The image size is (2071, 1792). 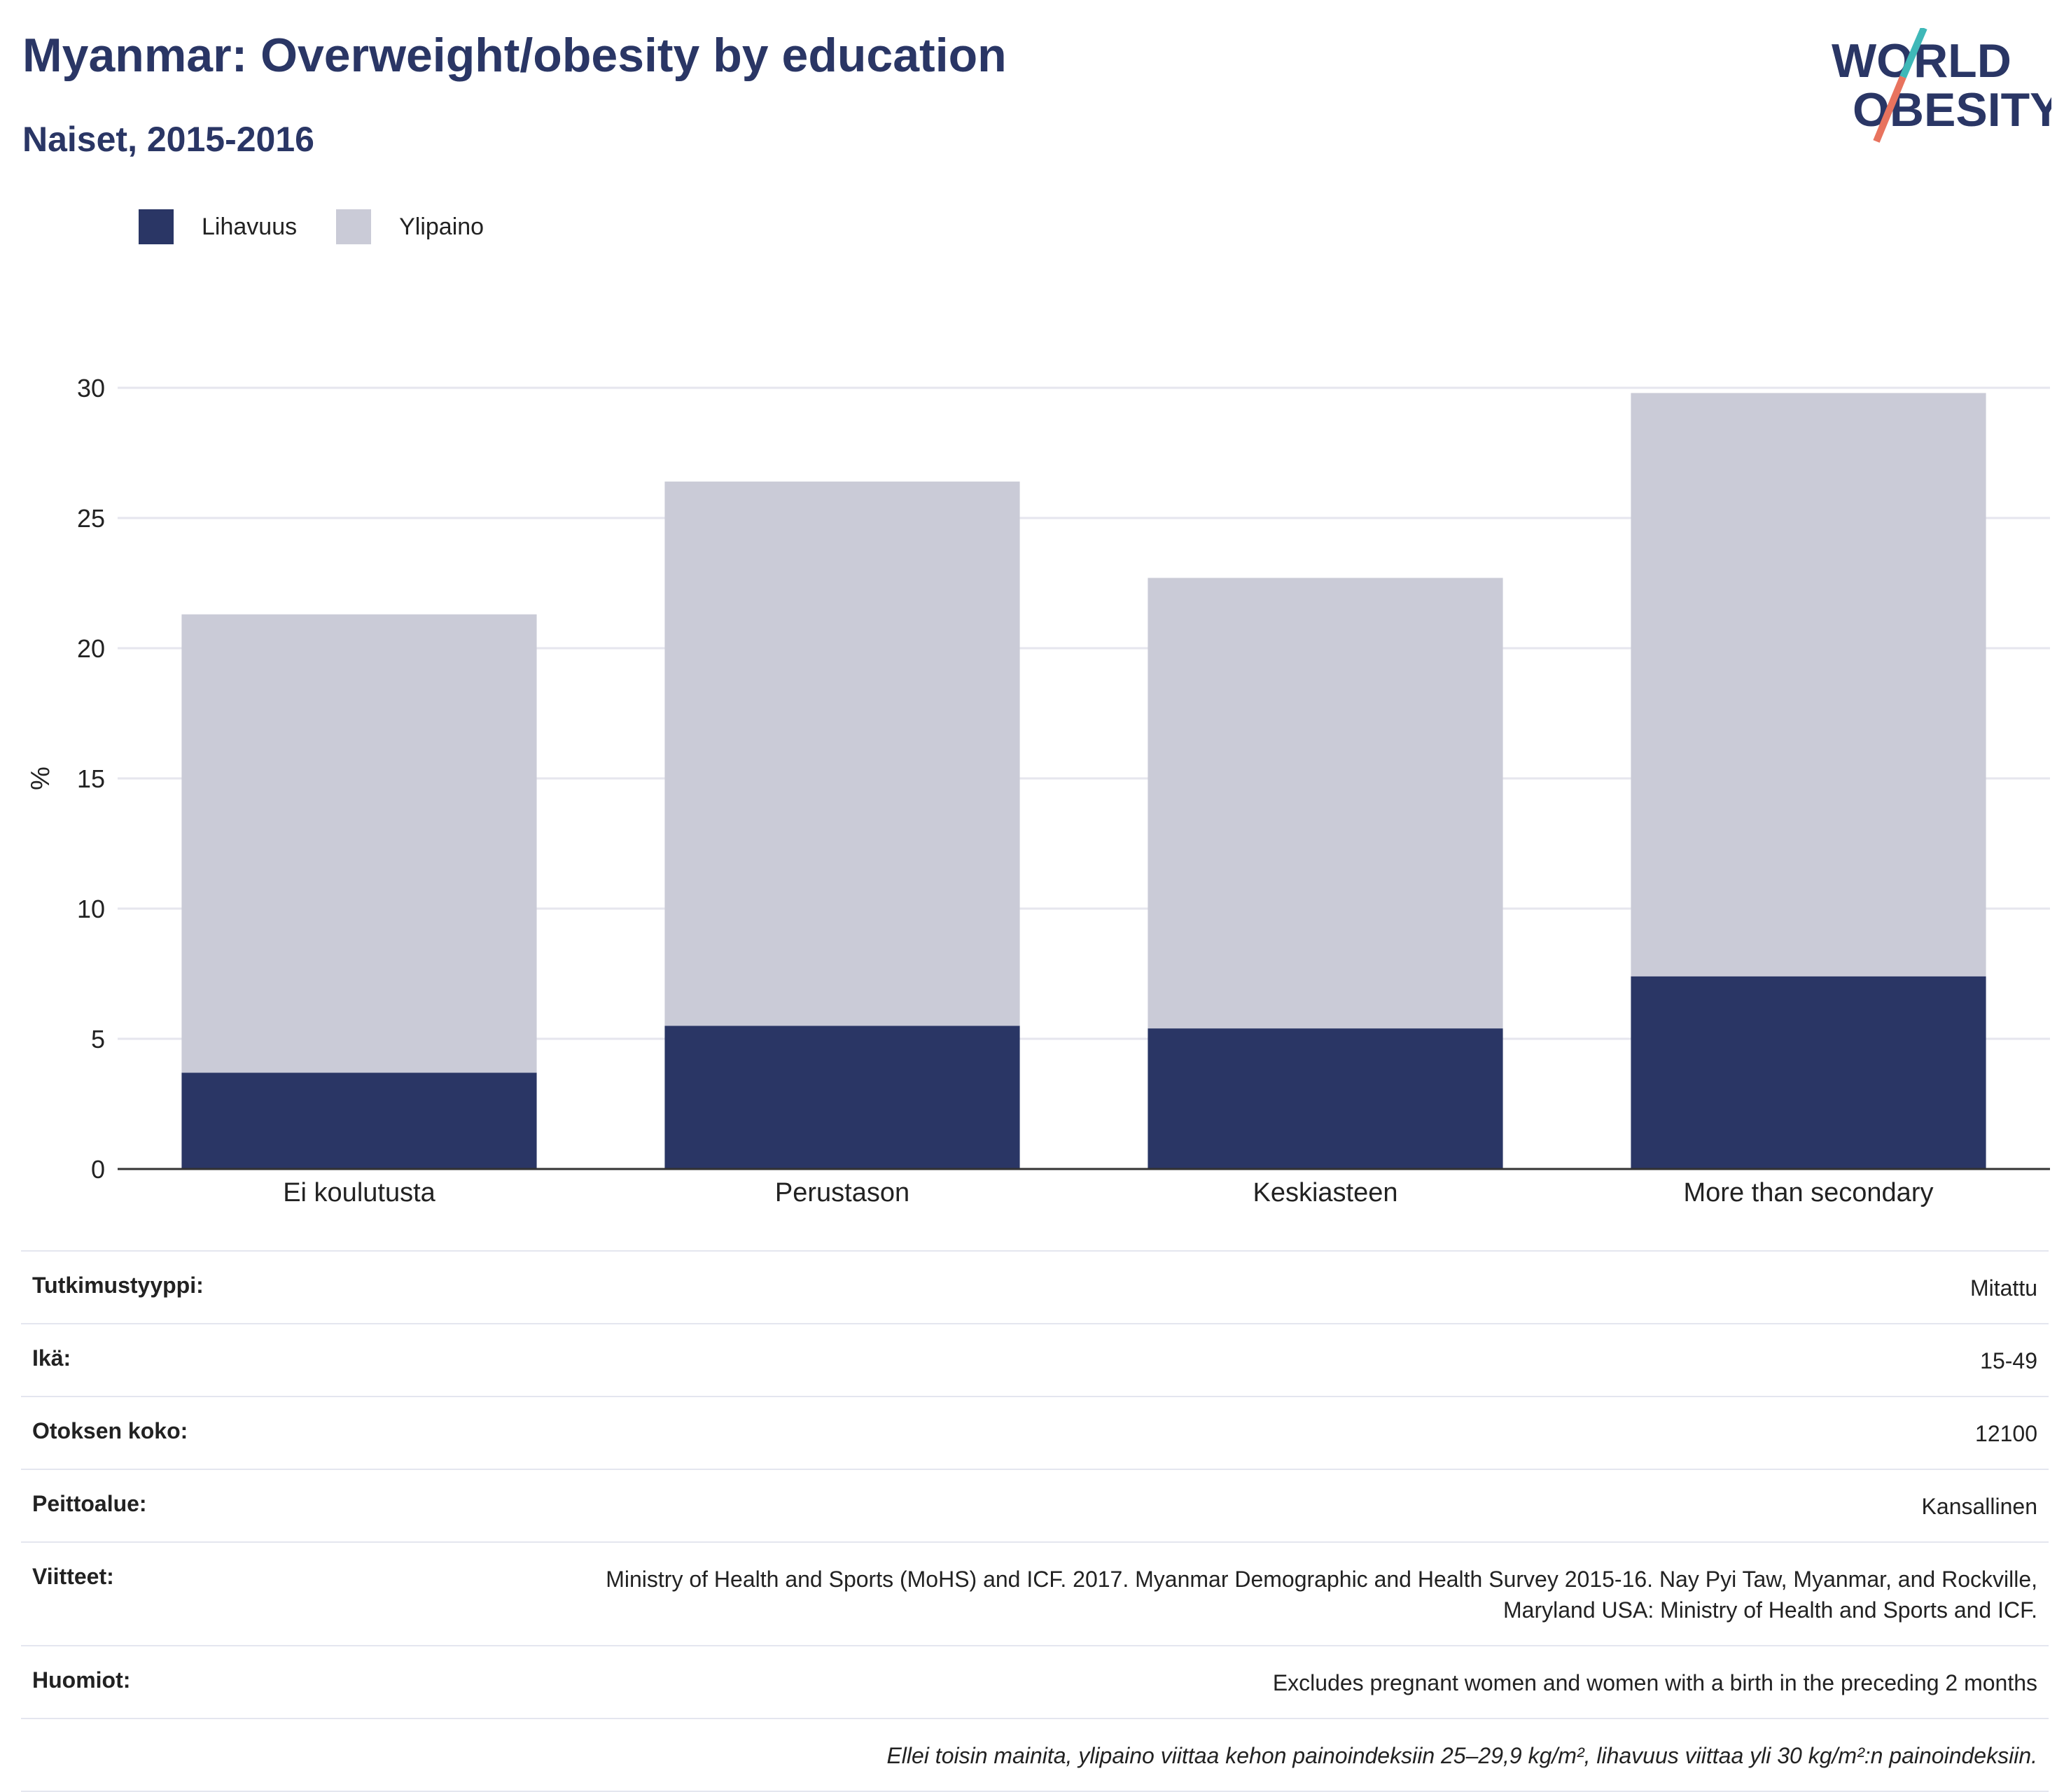 I want to click on y-tick-label: 30, so click(x=91, y=388).